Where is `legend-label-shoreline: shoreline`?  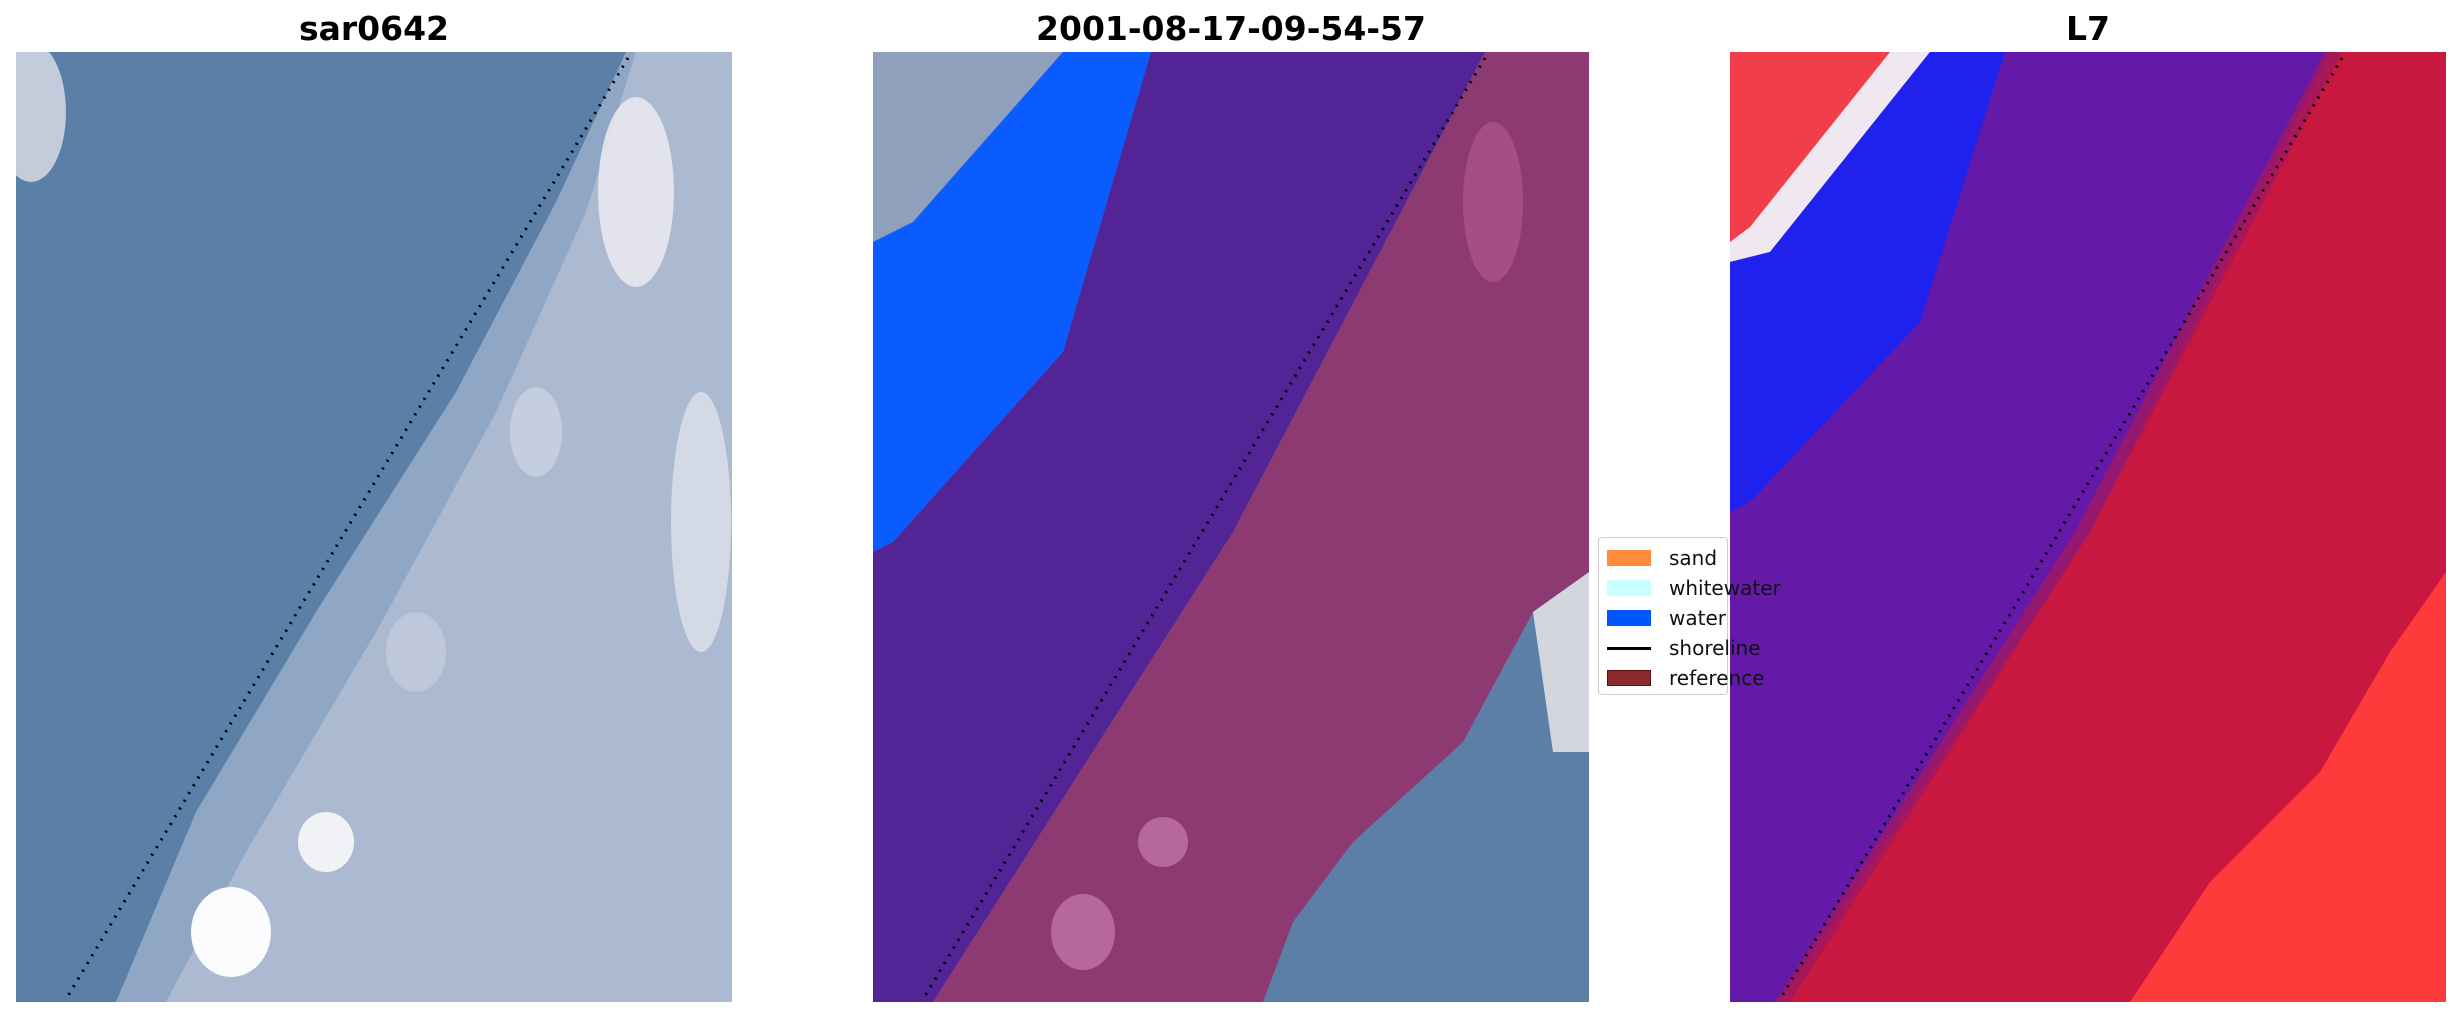
legend-label-shoreline: shoreline is located at coordinates (1715, 648).